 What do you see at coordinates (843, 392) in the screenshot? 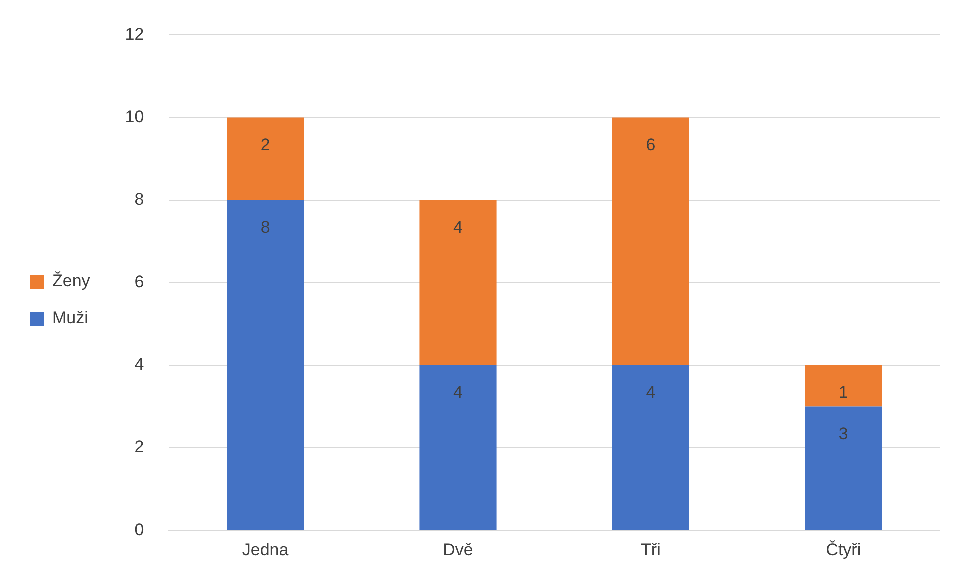
I see `data-label: 1` at bounding box center [843, 392].